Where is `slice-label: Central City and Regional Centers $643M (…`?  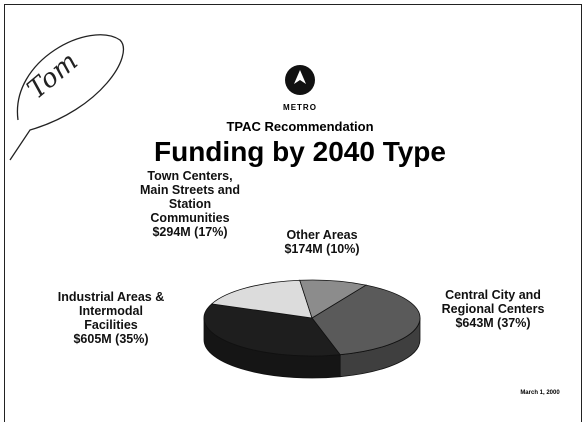 slice-label: Central City and Regional Centers $643M (… is located at coordinates (493, 309).